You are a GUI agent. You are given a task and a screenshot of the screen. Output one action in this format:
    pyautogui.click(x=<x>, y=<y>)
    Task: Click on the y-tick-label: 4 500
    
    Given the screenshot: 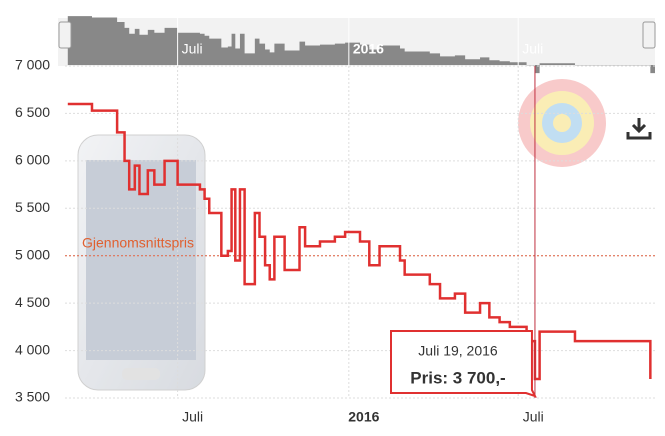 What is the action you would take?
    pyautogui.click(x=32, y=302)
    